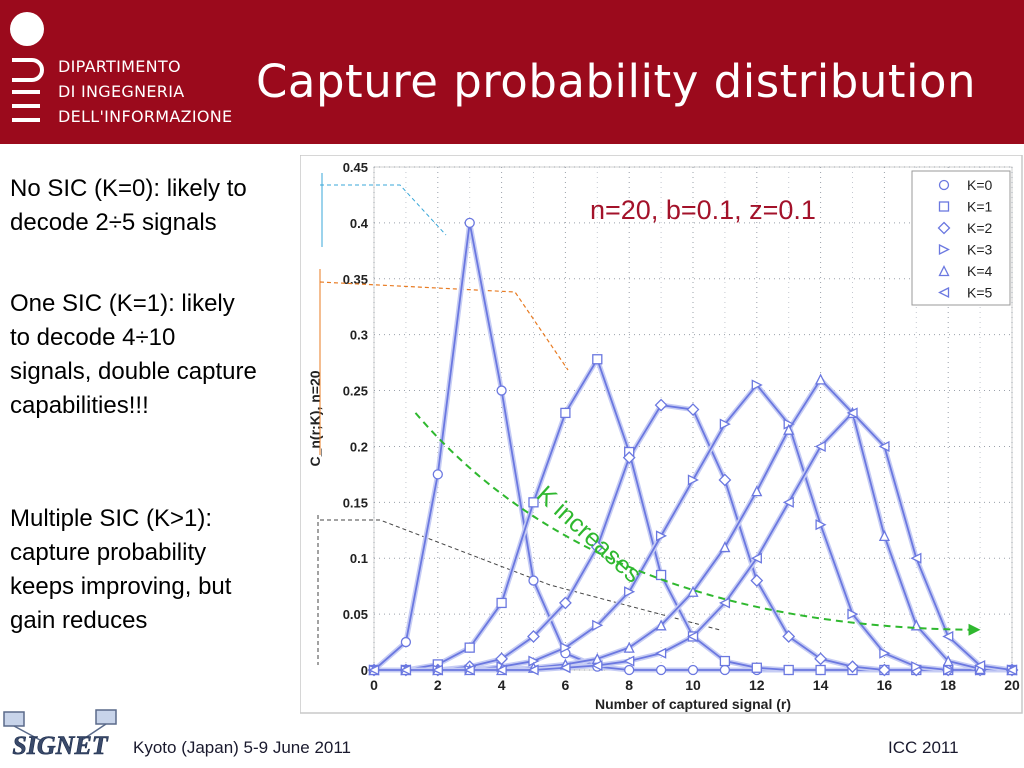  What do you see at coordinates (122, 303) in the screenshot?
I see `note-line: One SIC (K=1): likely` at bounding box center [122, 303].